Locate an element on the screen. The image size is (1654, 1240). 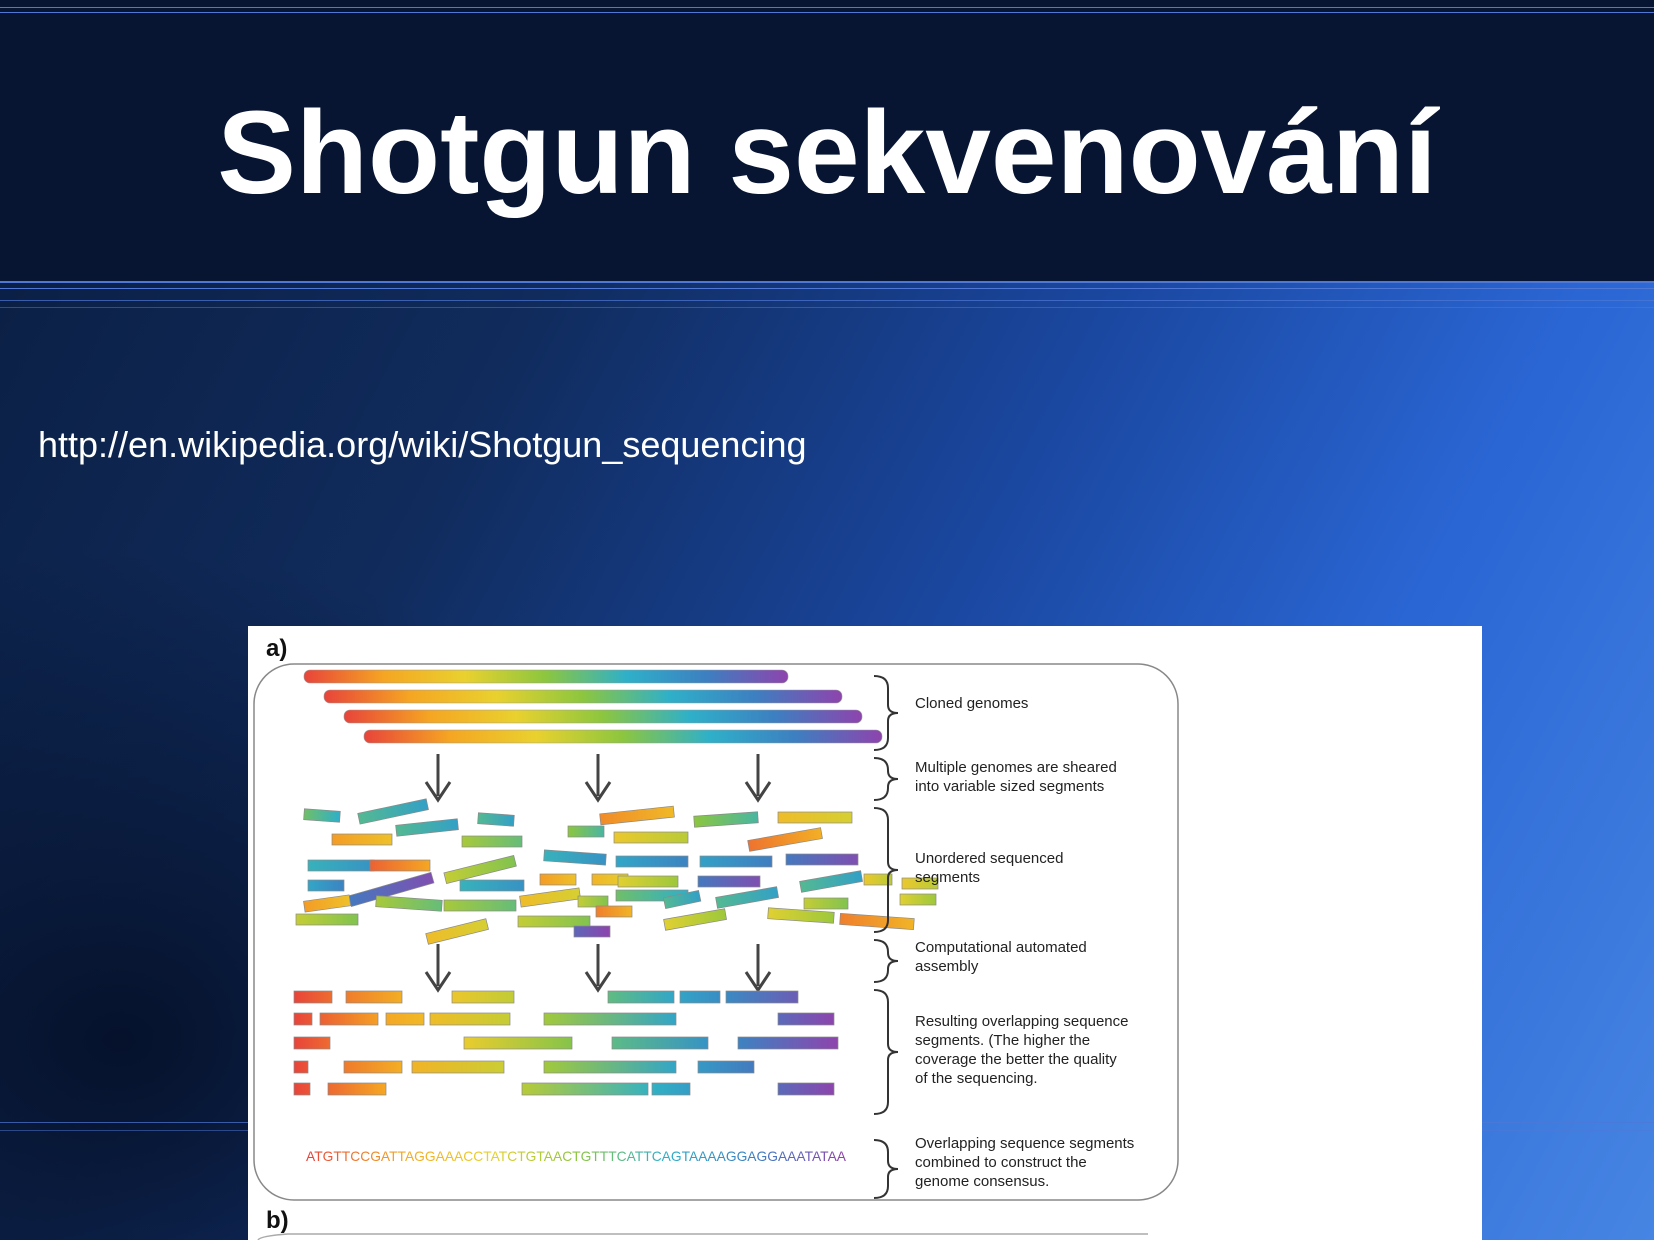
step-label-line: genome consensus. is located at coordinates (982, 1181).